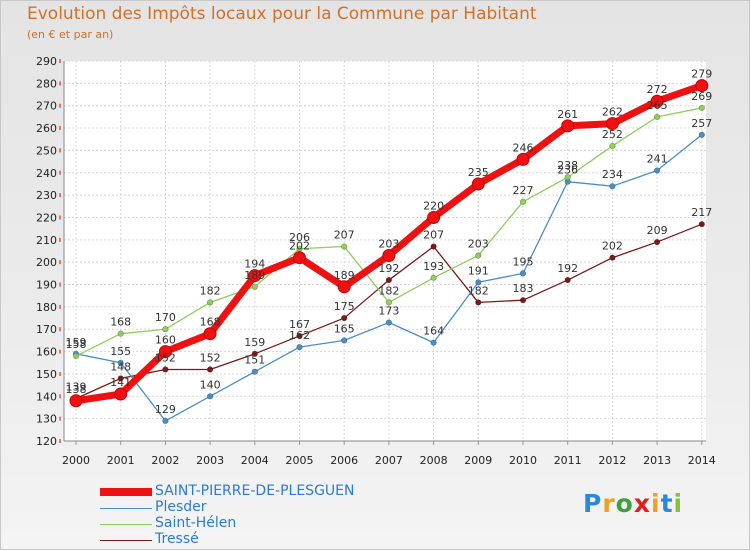 The height and width of the screenshot is (550, 750). What do you see at coordinates (46, 83) in the screenshot?
I see `y-tick-label: 280` at bounding box center [46, 83].